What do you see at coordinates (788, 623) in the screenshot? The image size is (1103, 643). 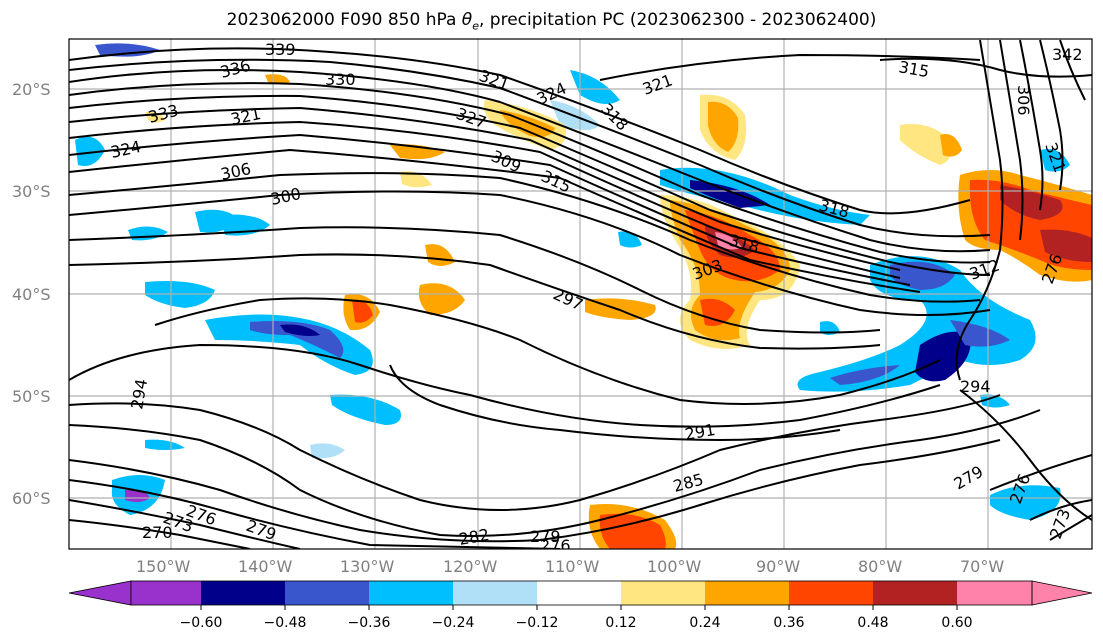 I see `colorbar-tick-label: 0.36` at bounding box center [788, 623].